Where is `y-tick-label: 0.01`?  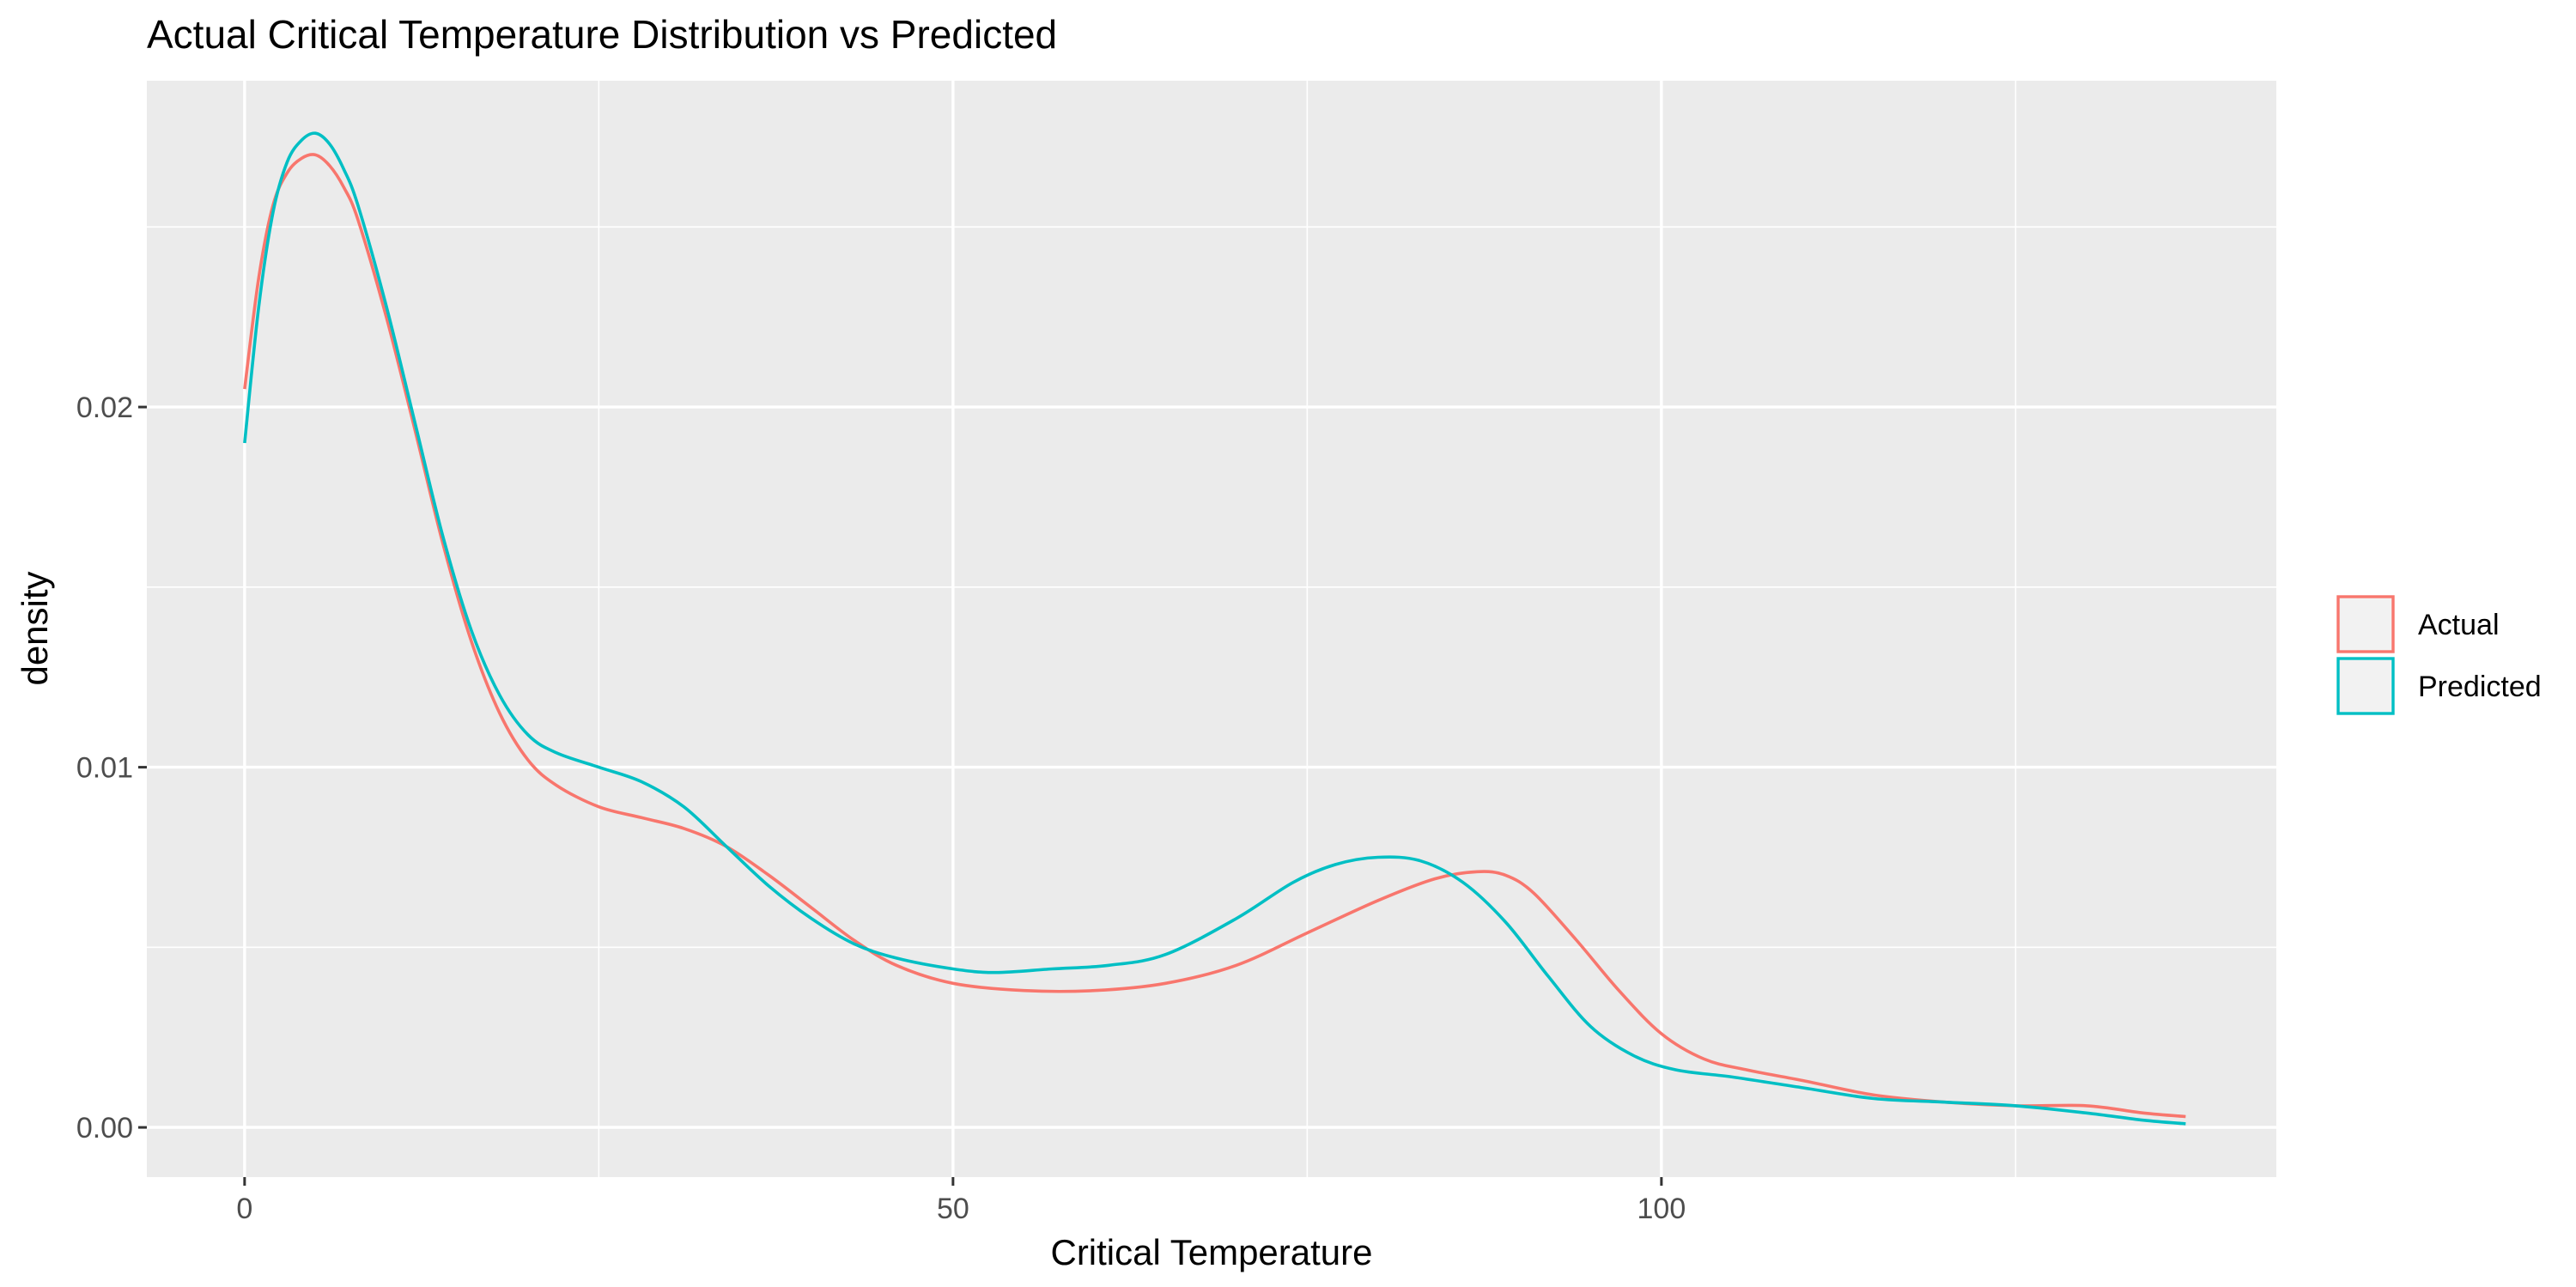 y-tick-label: 0.01 is located at coordinates (104, 768).